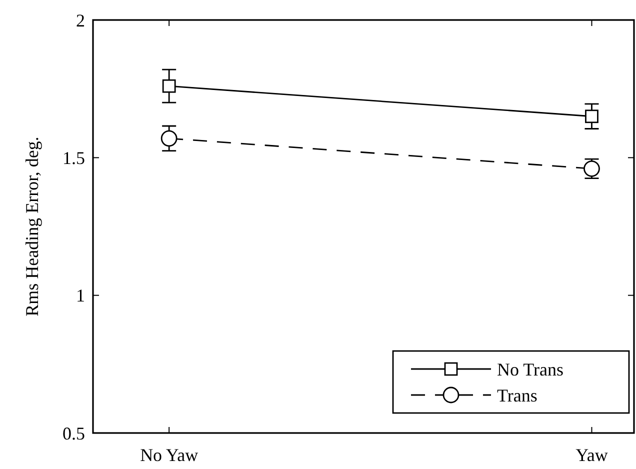  Describe the element at coordinates (169, 455) in the screenshot. I see `x-tick-label: No Yaw` at that location.